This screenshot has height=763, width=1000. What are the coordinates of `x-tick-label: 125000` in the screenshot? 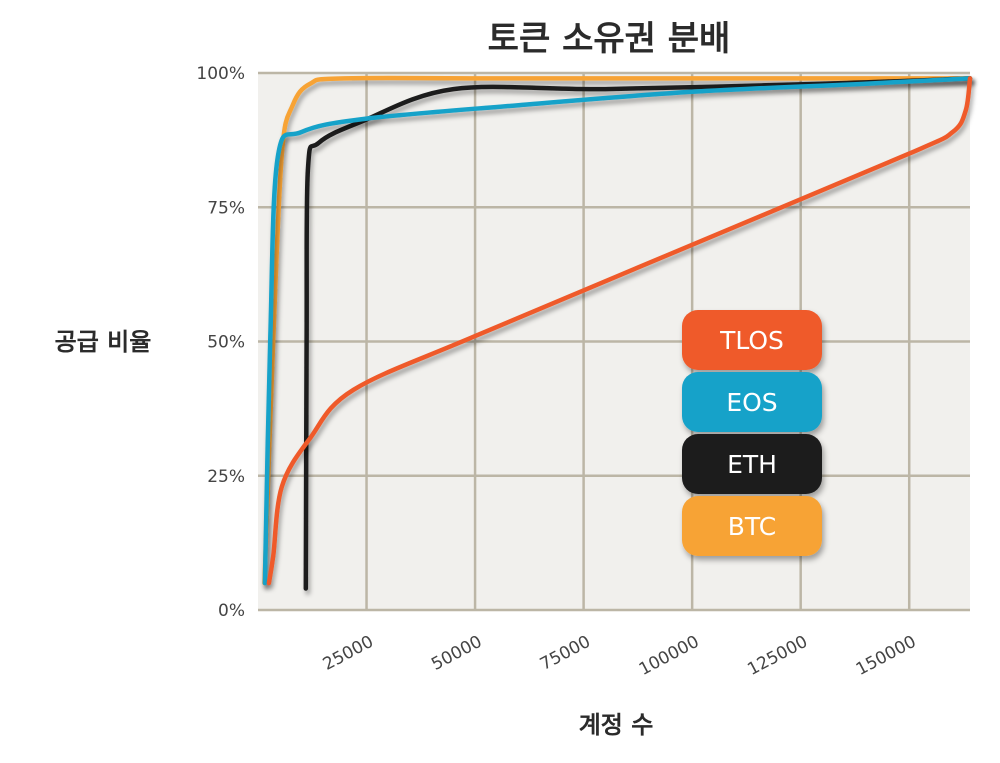 It's located at (777, 656).